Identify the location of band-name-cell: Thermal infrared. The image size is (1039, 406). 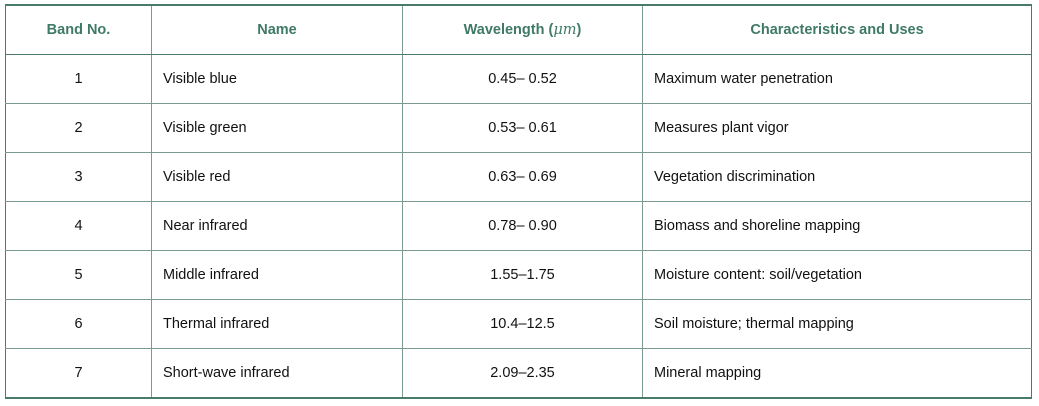
(277, 324).